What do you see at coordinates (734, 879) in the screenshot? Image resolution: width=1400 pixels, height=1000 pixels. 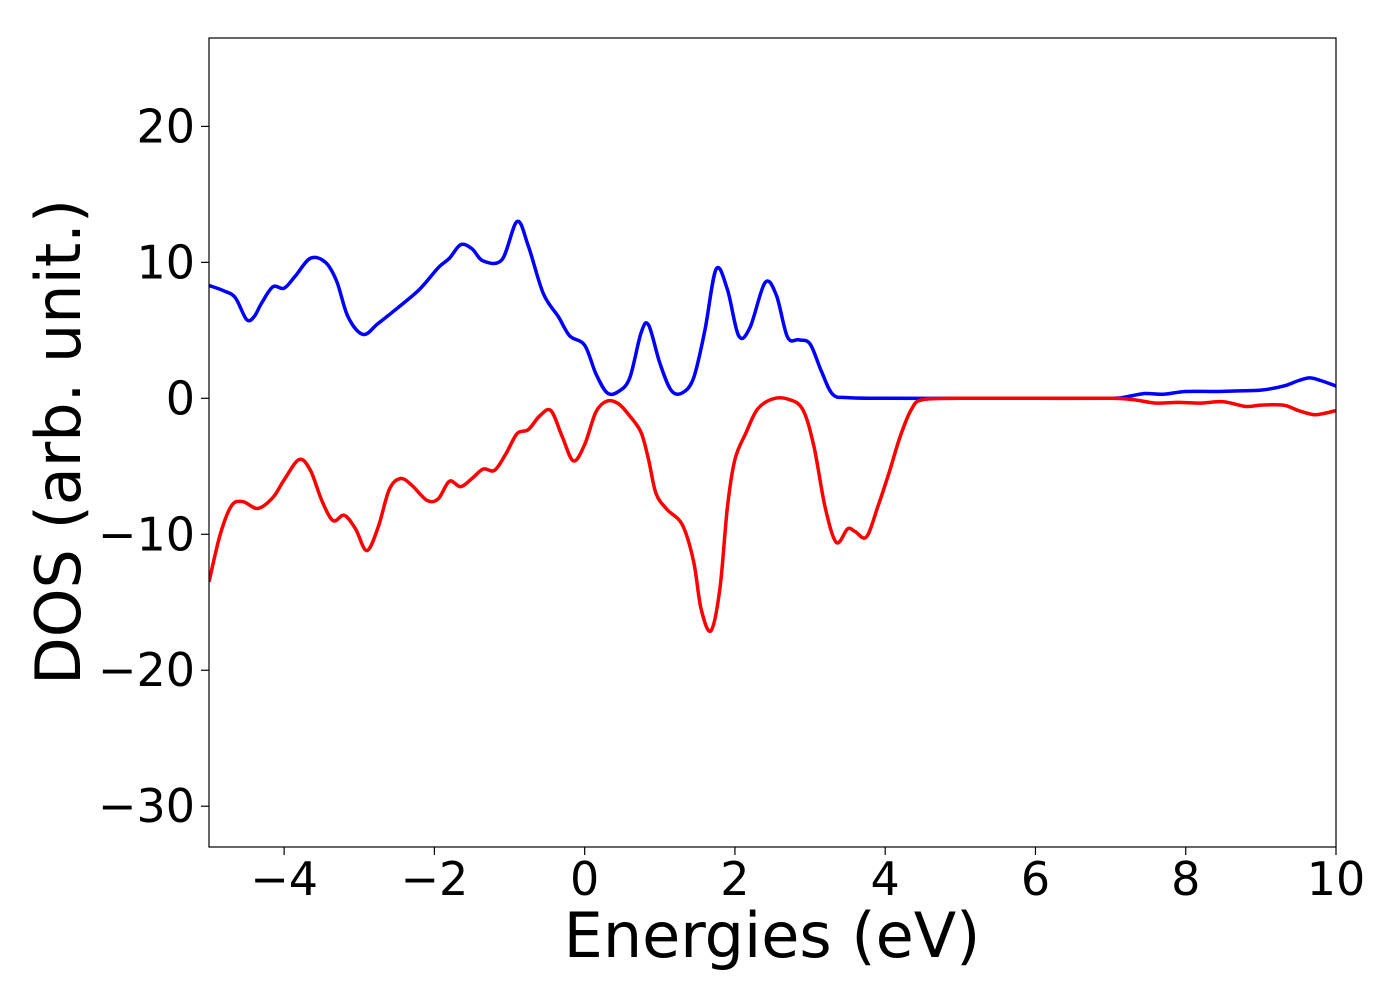 I see `x-tick-label: 2` at bounding box center [734, 879].